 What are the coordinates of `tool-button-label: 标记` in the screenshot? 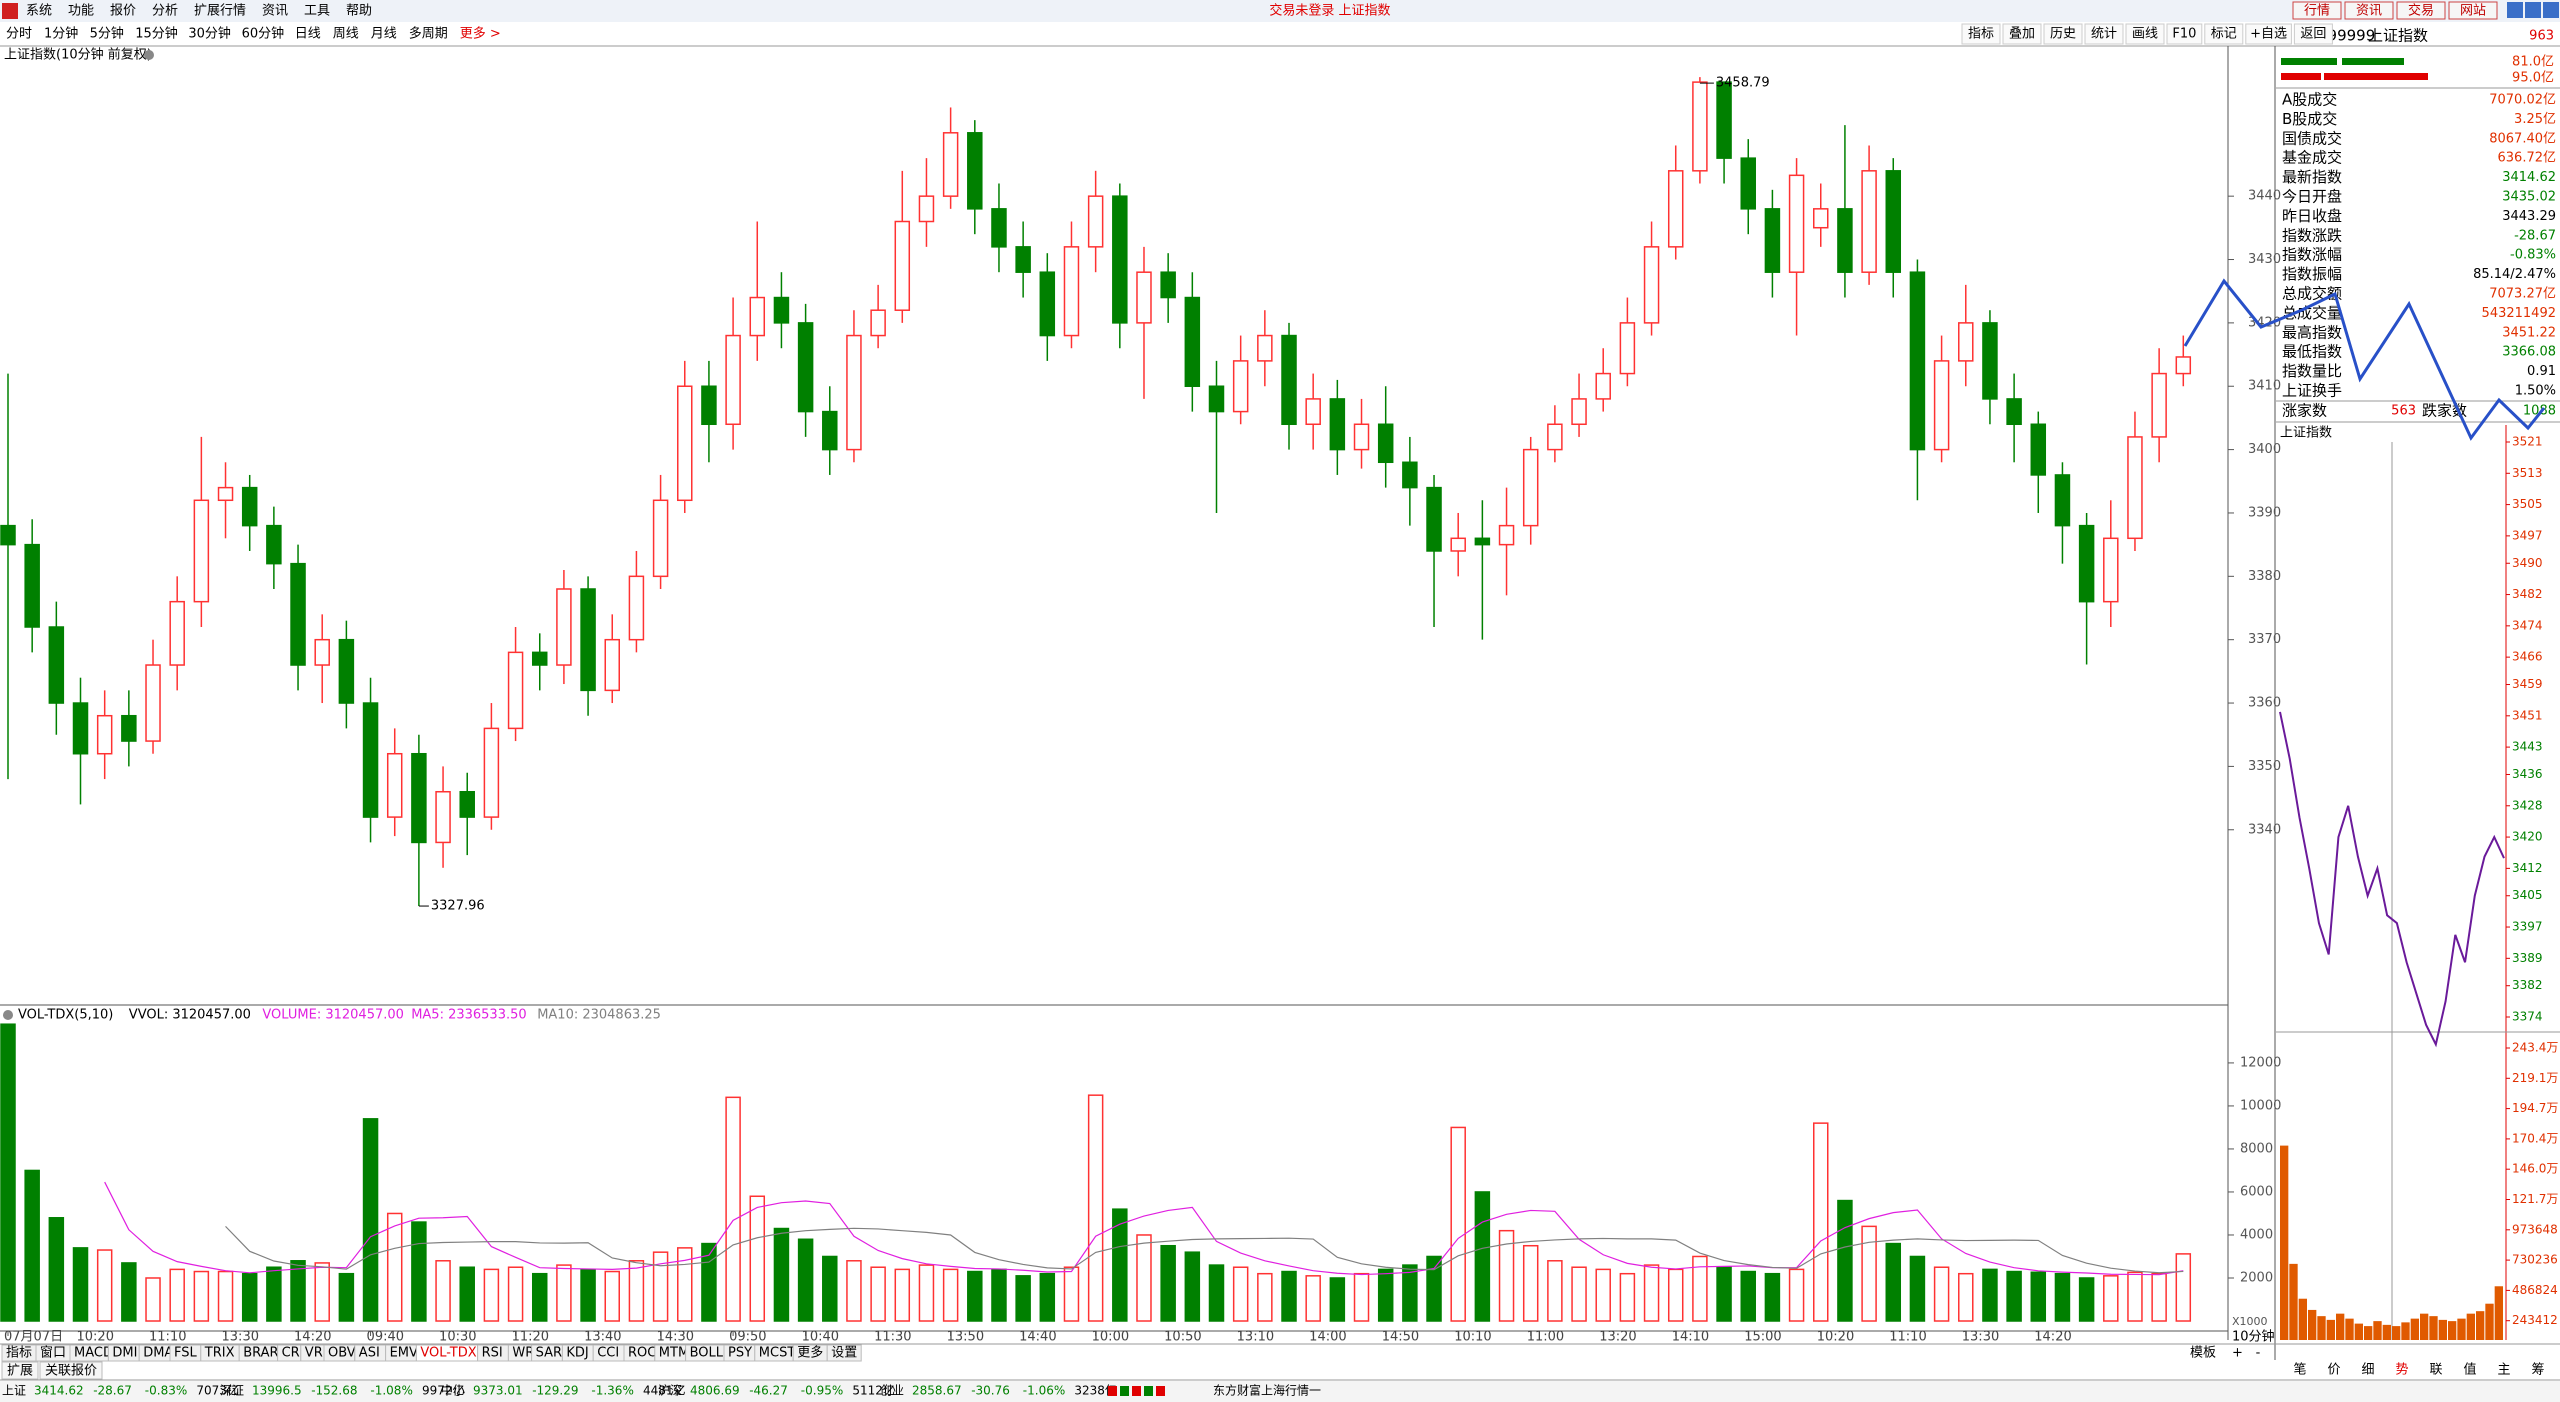 It's located at (2224, 34).